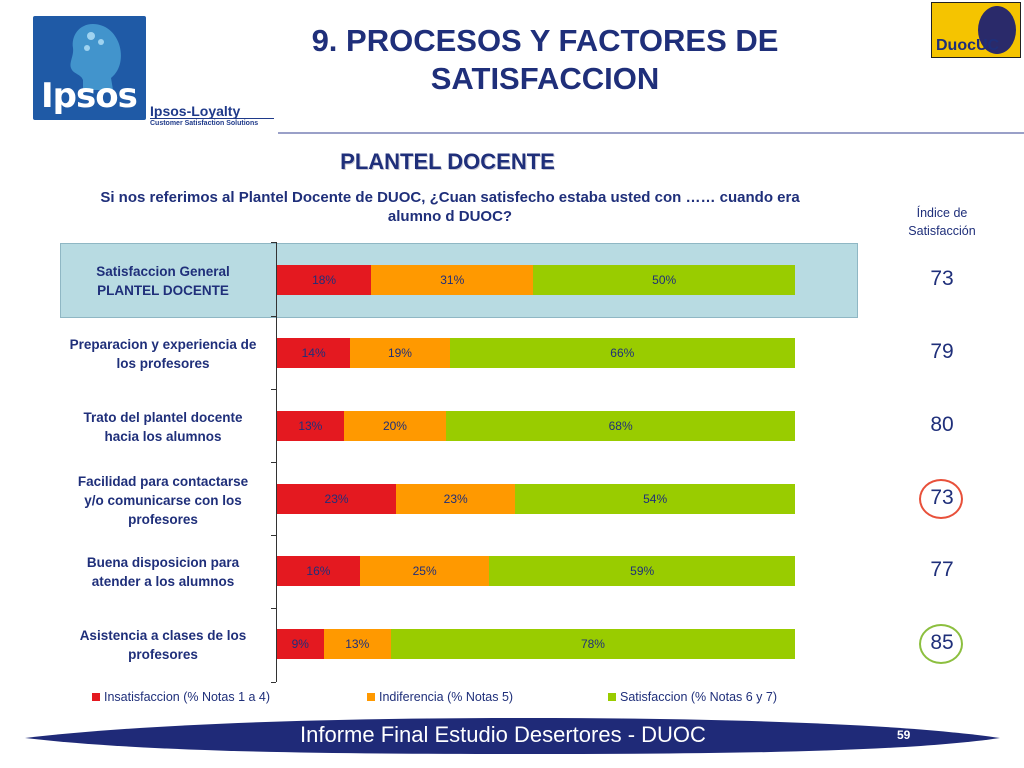  Describe the element at coordinates (942, 231) in the screenshot. I see `index-header-line-2: Satisfacción` at that location.